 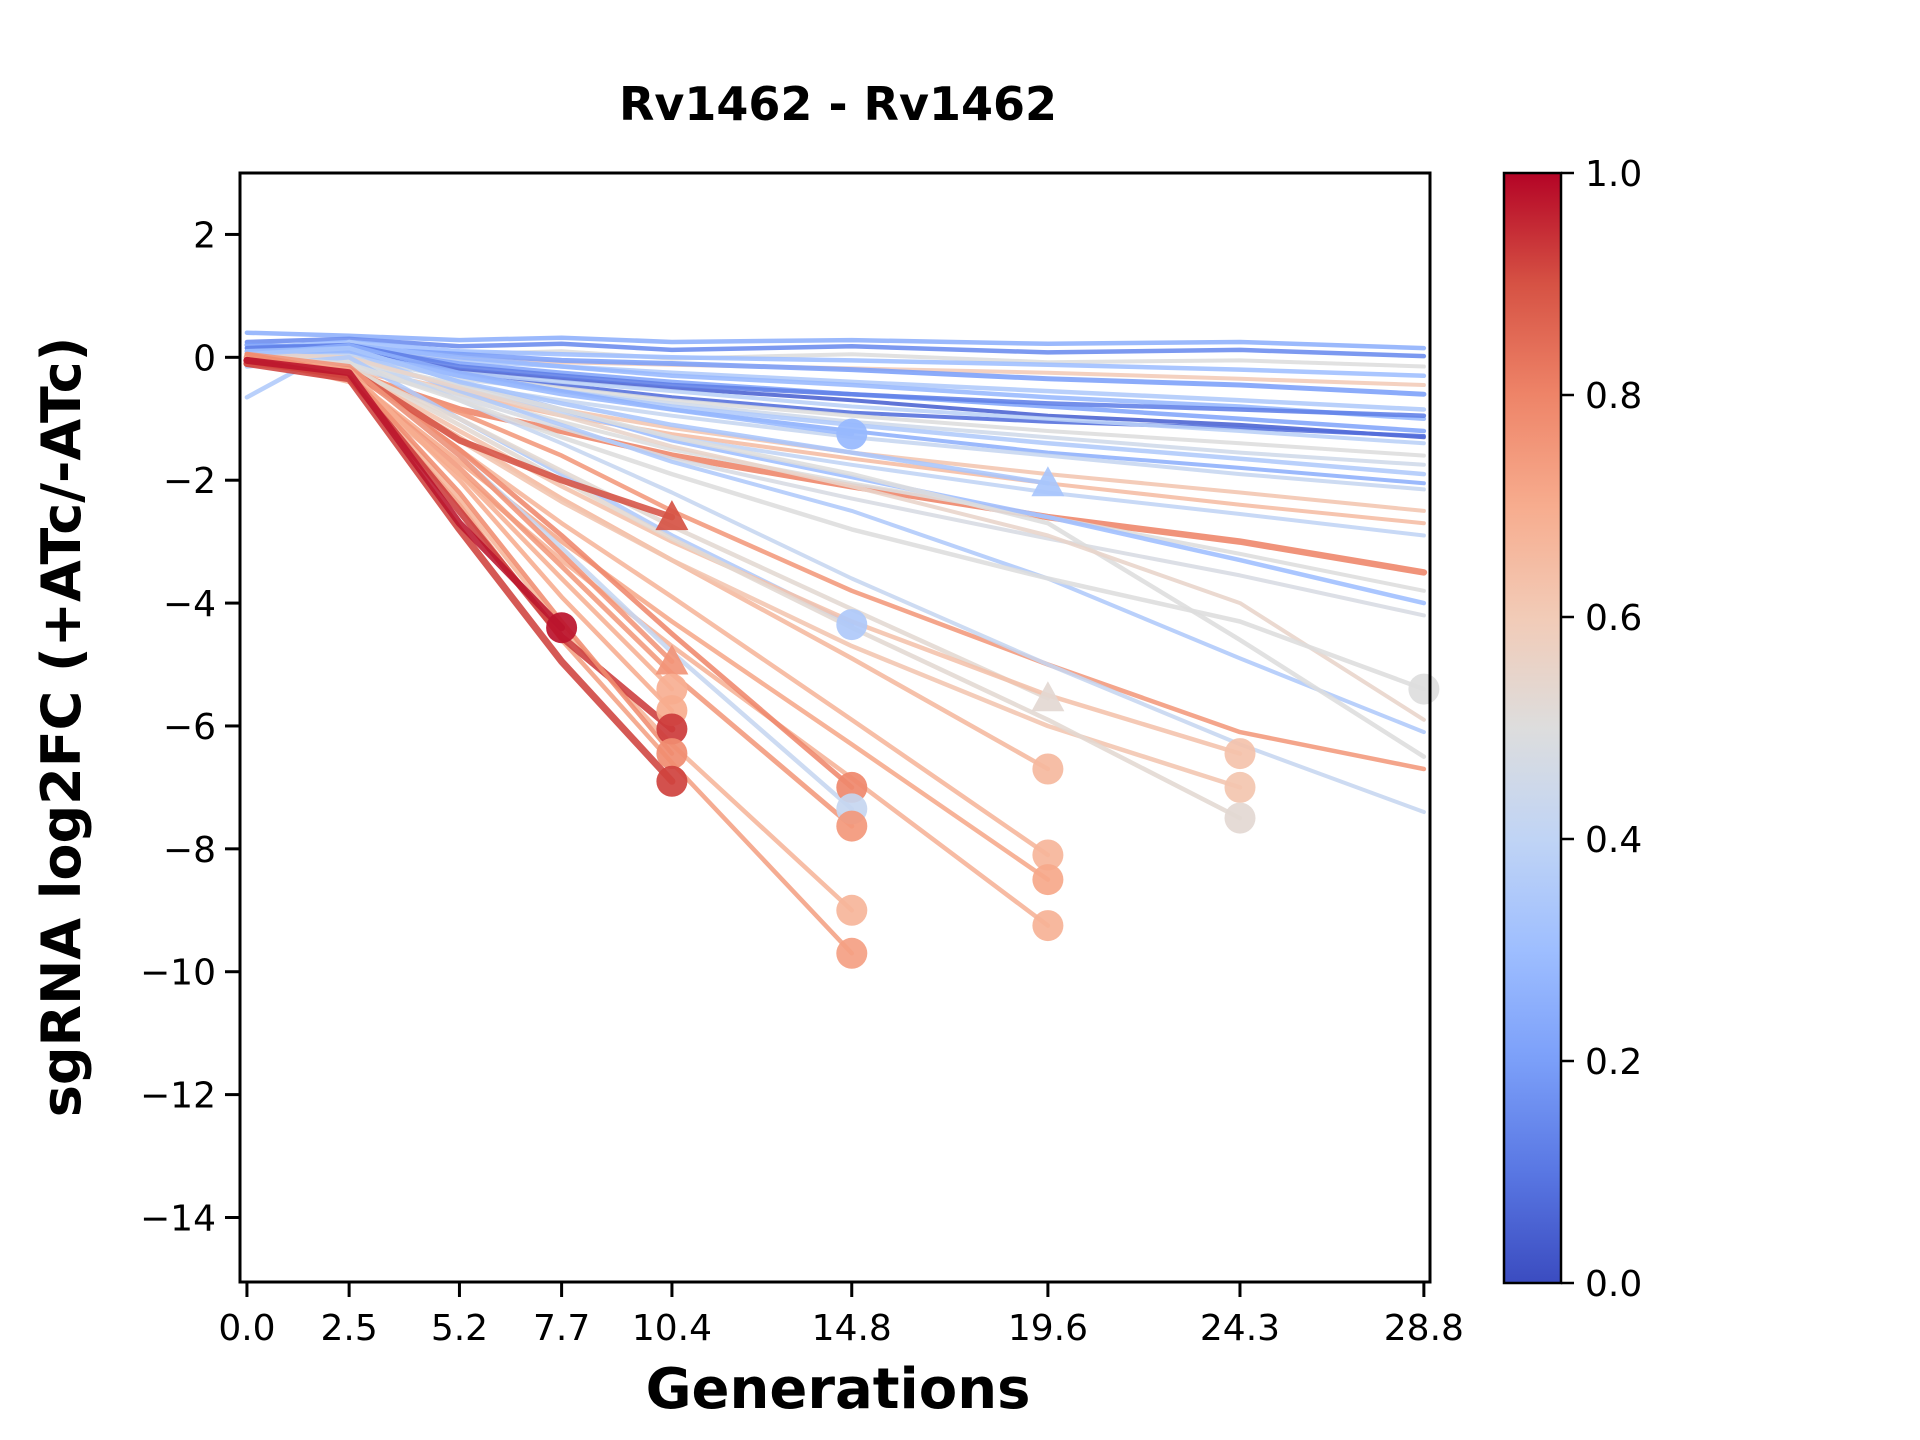 I want to click on colorbar-tick-label: 0.2, so click(x=1613, y=1062).